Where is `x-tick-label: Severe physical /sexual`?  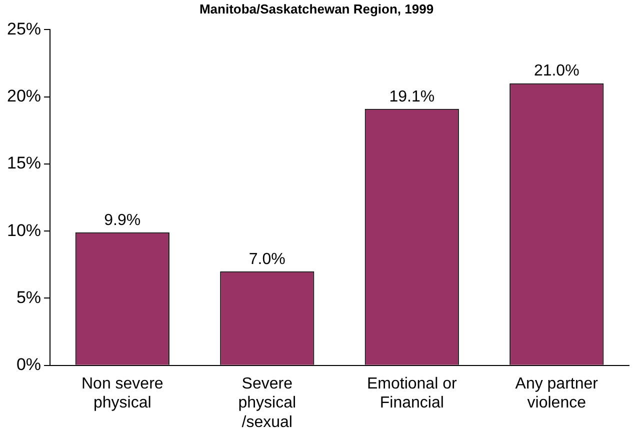 x-tick-label: Severe physical /sexual is located at coordinates (267, 403).